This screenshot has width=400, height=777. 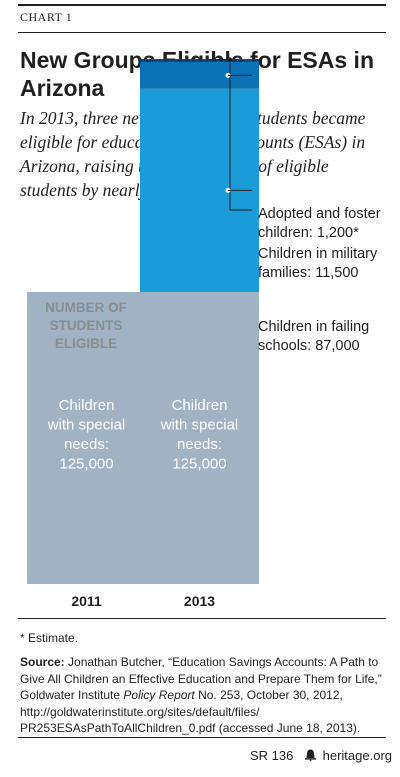 I want to click on callout-label-3-1: children: 1,200*, so click(x=308, y=233).